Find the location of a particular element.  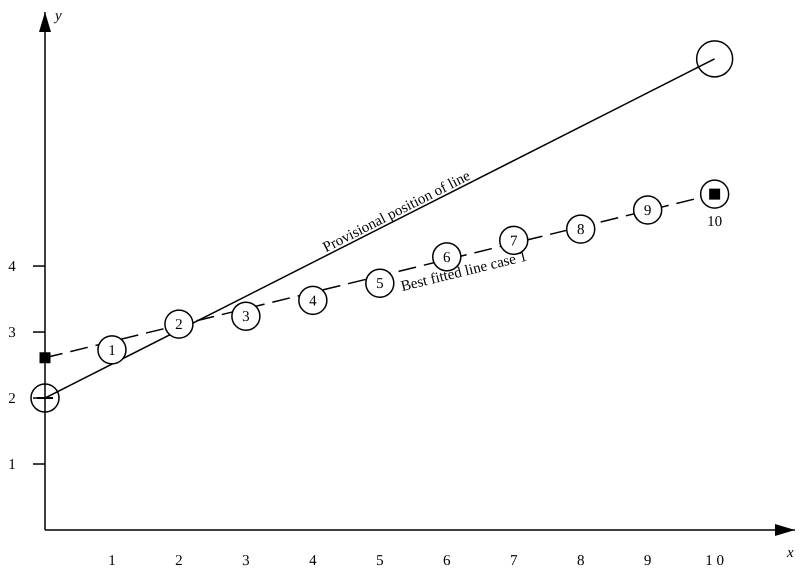

annotation: 10 is located at coordinates (714, 222).